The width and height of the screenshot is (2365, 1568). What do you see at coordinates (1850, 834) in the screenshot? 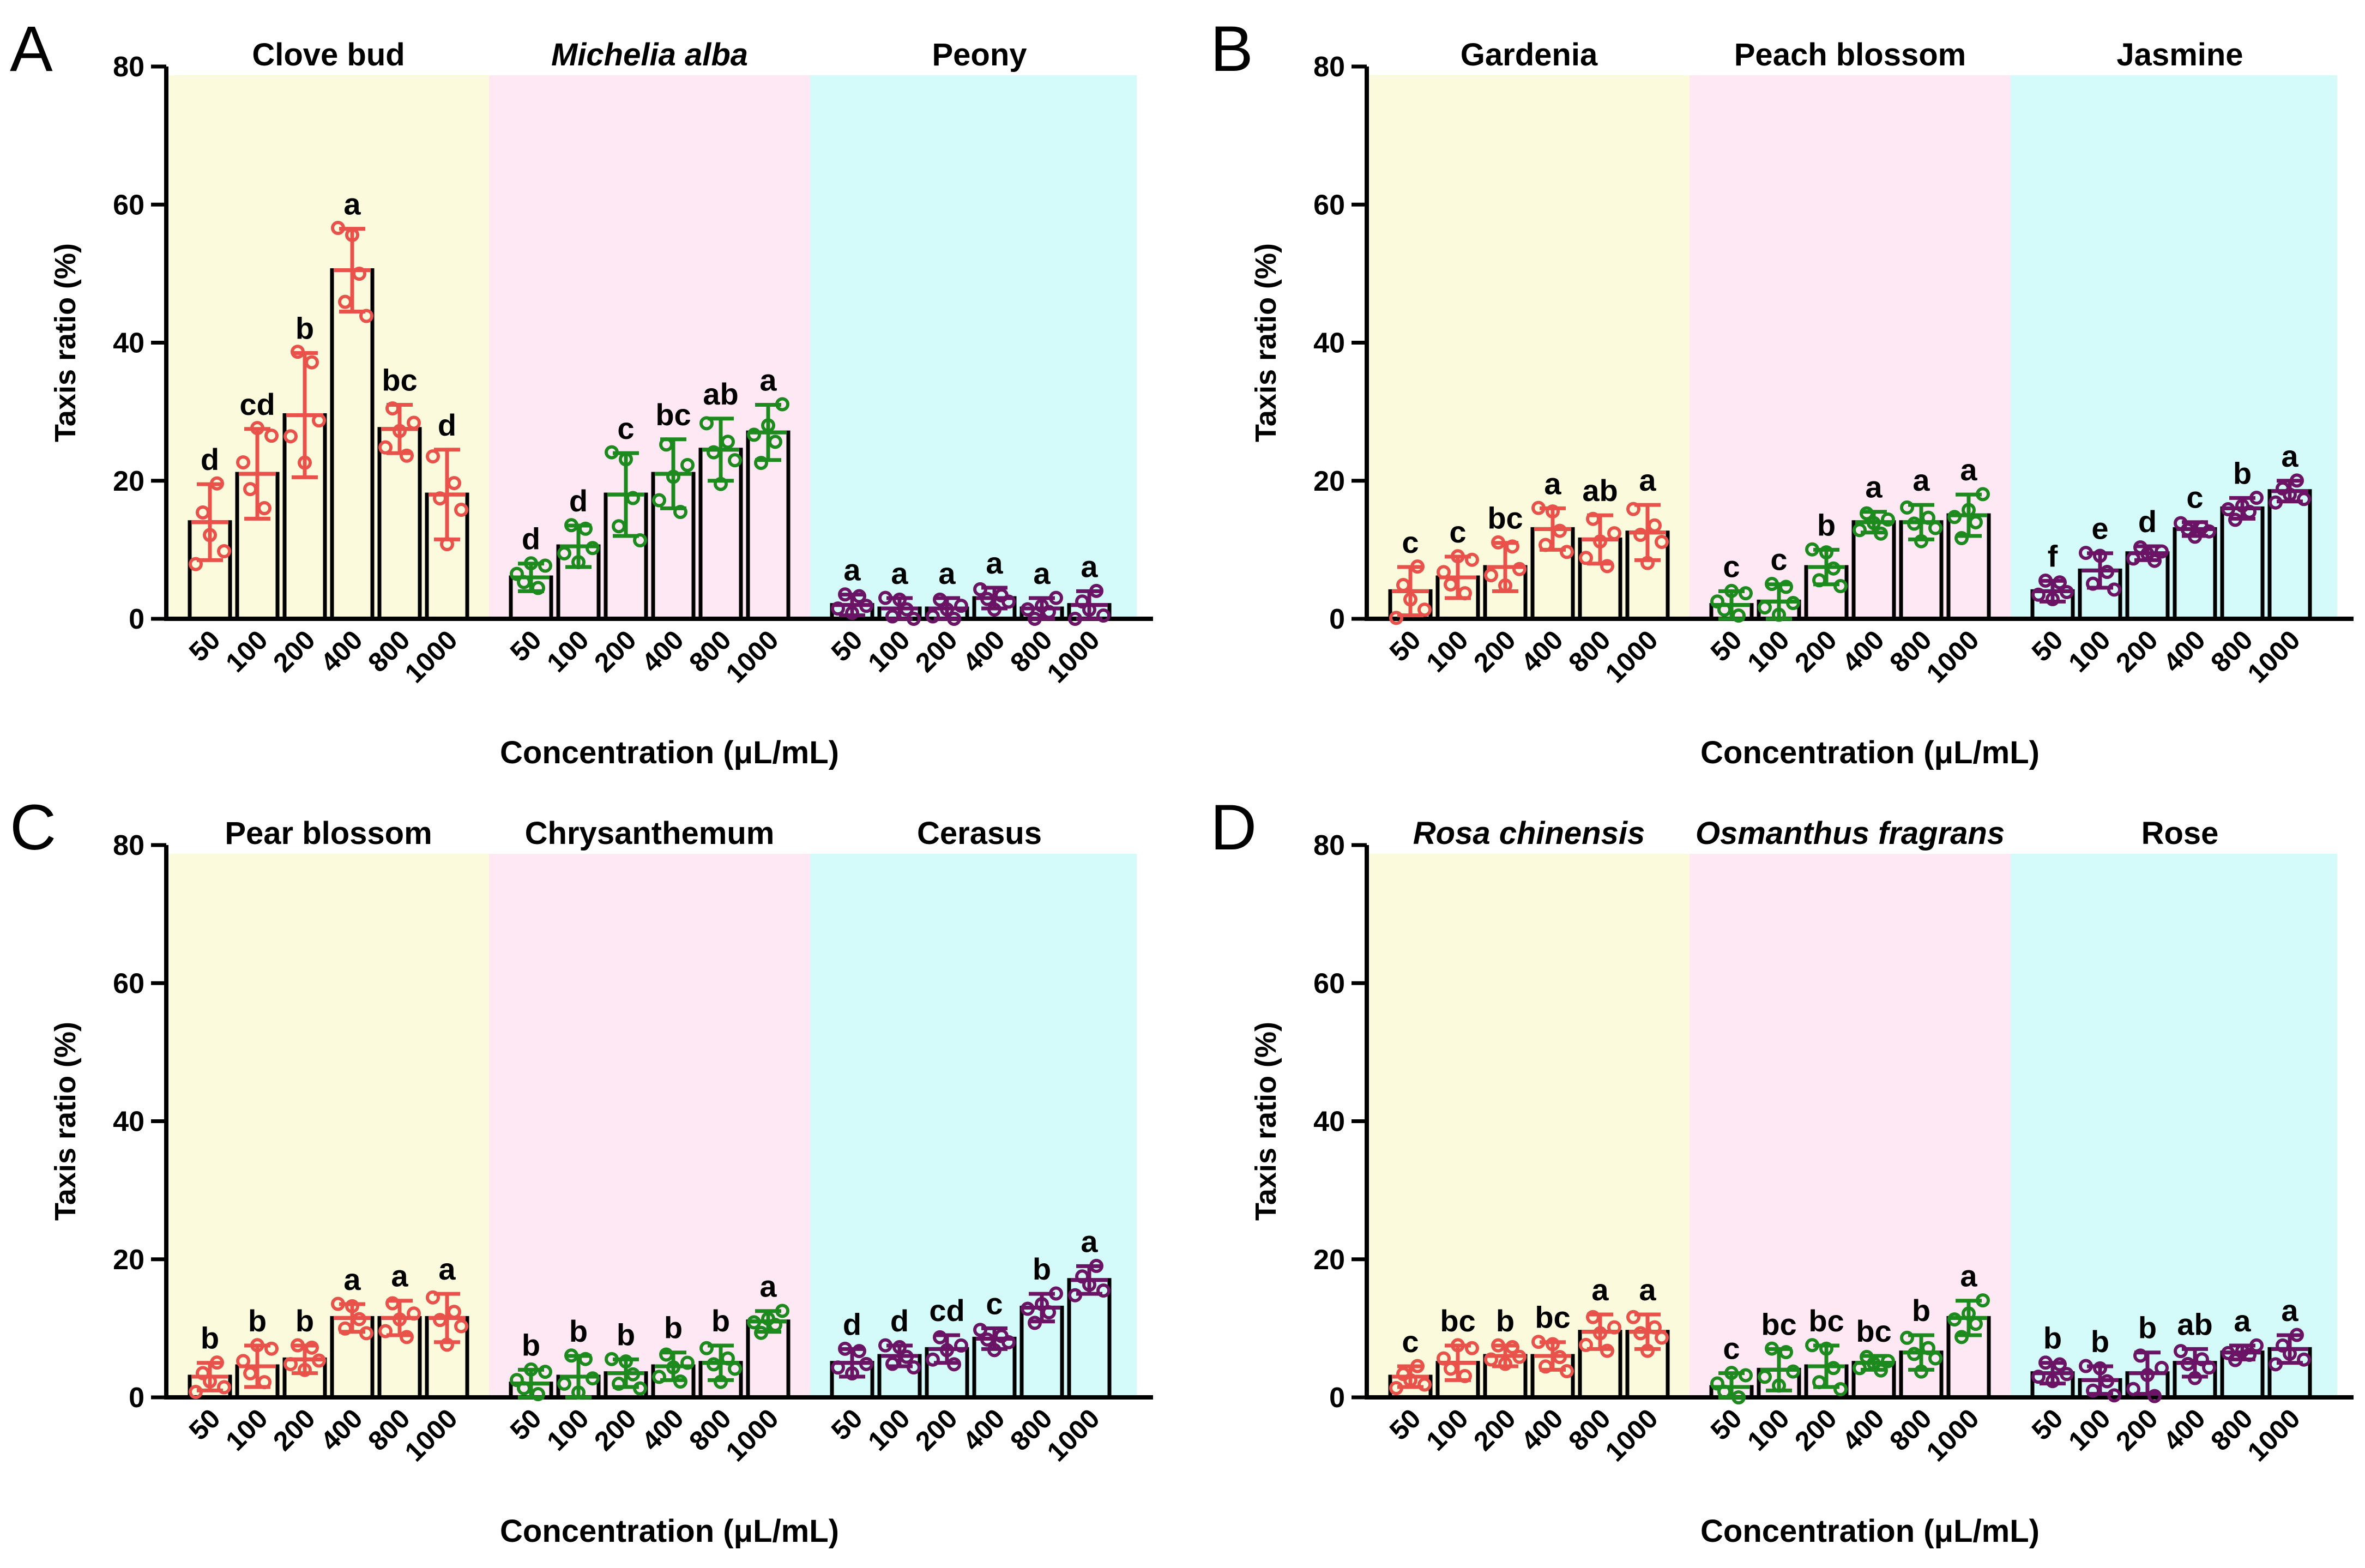
I see `group-title: Osmanthus fragrans` at bounding box center [1850, 834].